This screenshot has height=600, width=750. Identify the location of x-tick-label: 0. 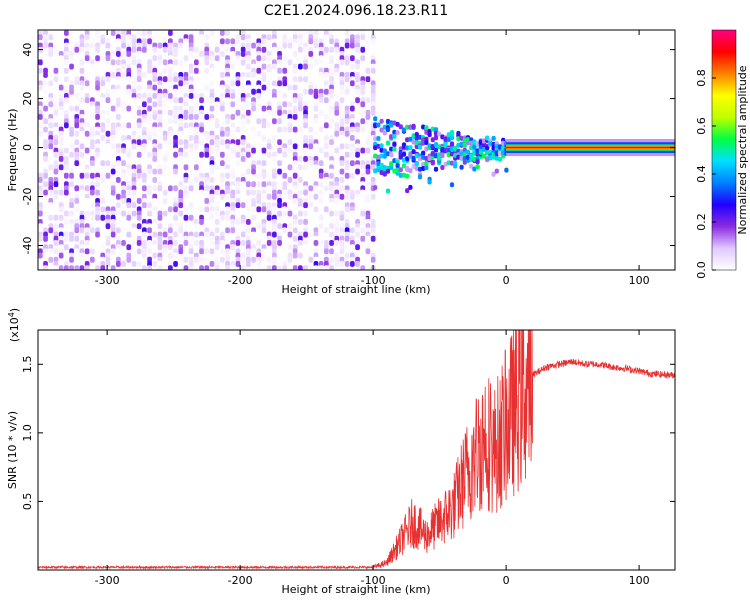
(506, 580).